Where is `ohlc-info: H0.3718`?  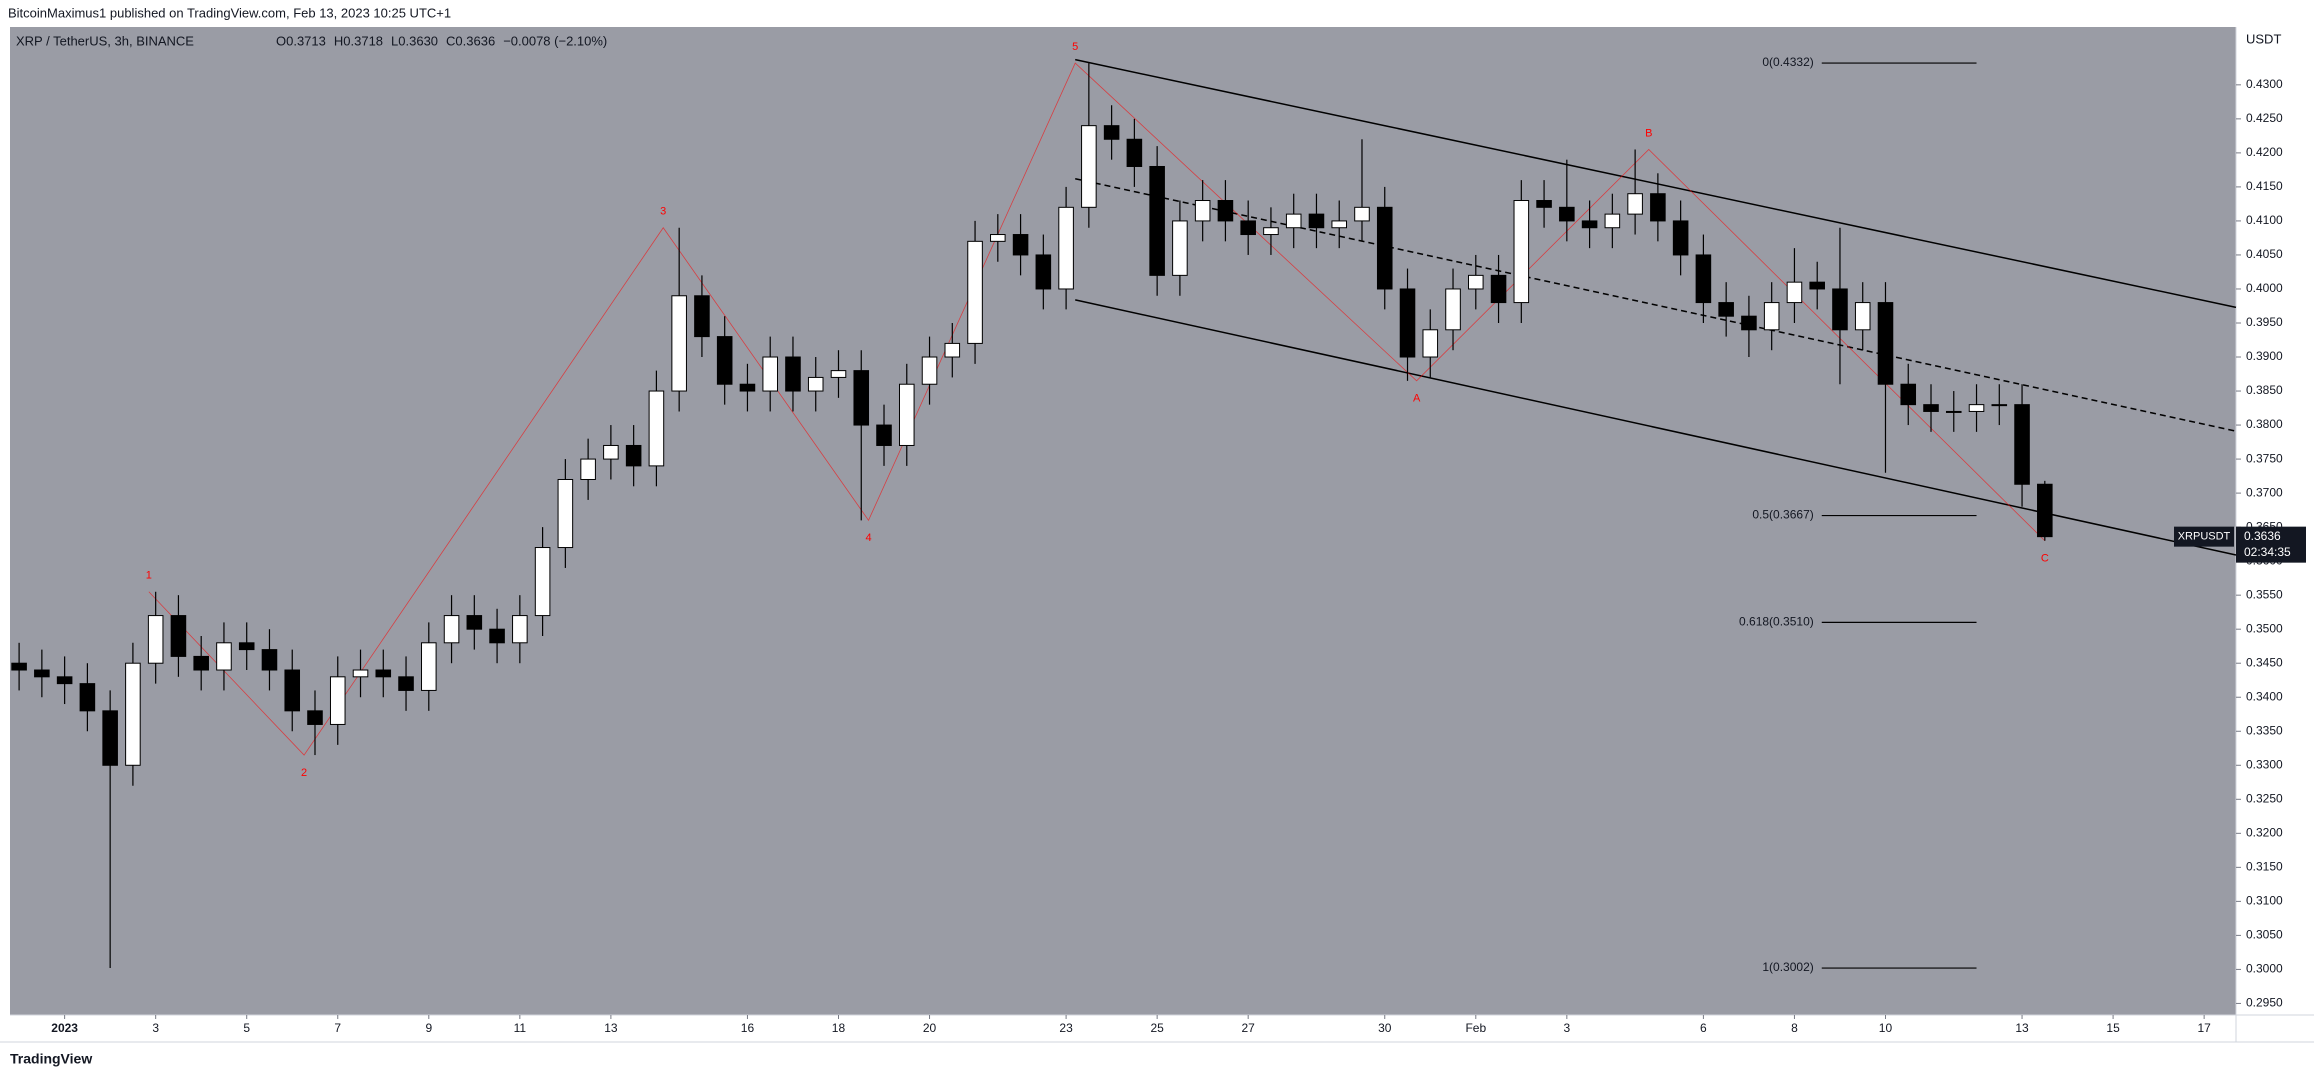
ohlc-info: H0.3718 is located at coordinates (358, 40).